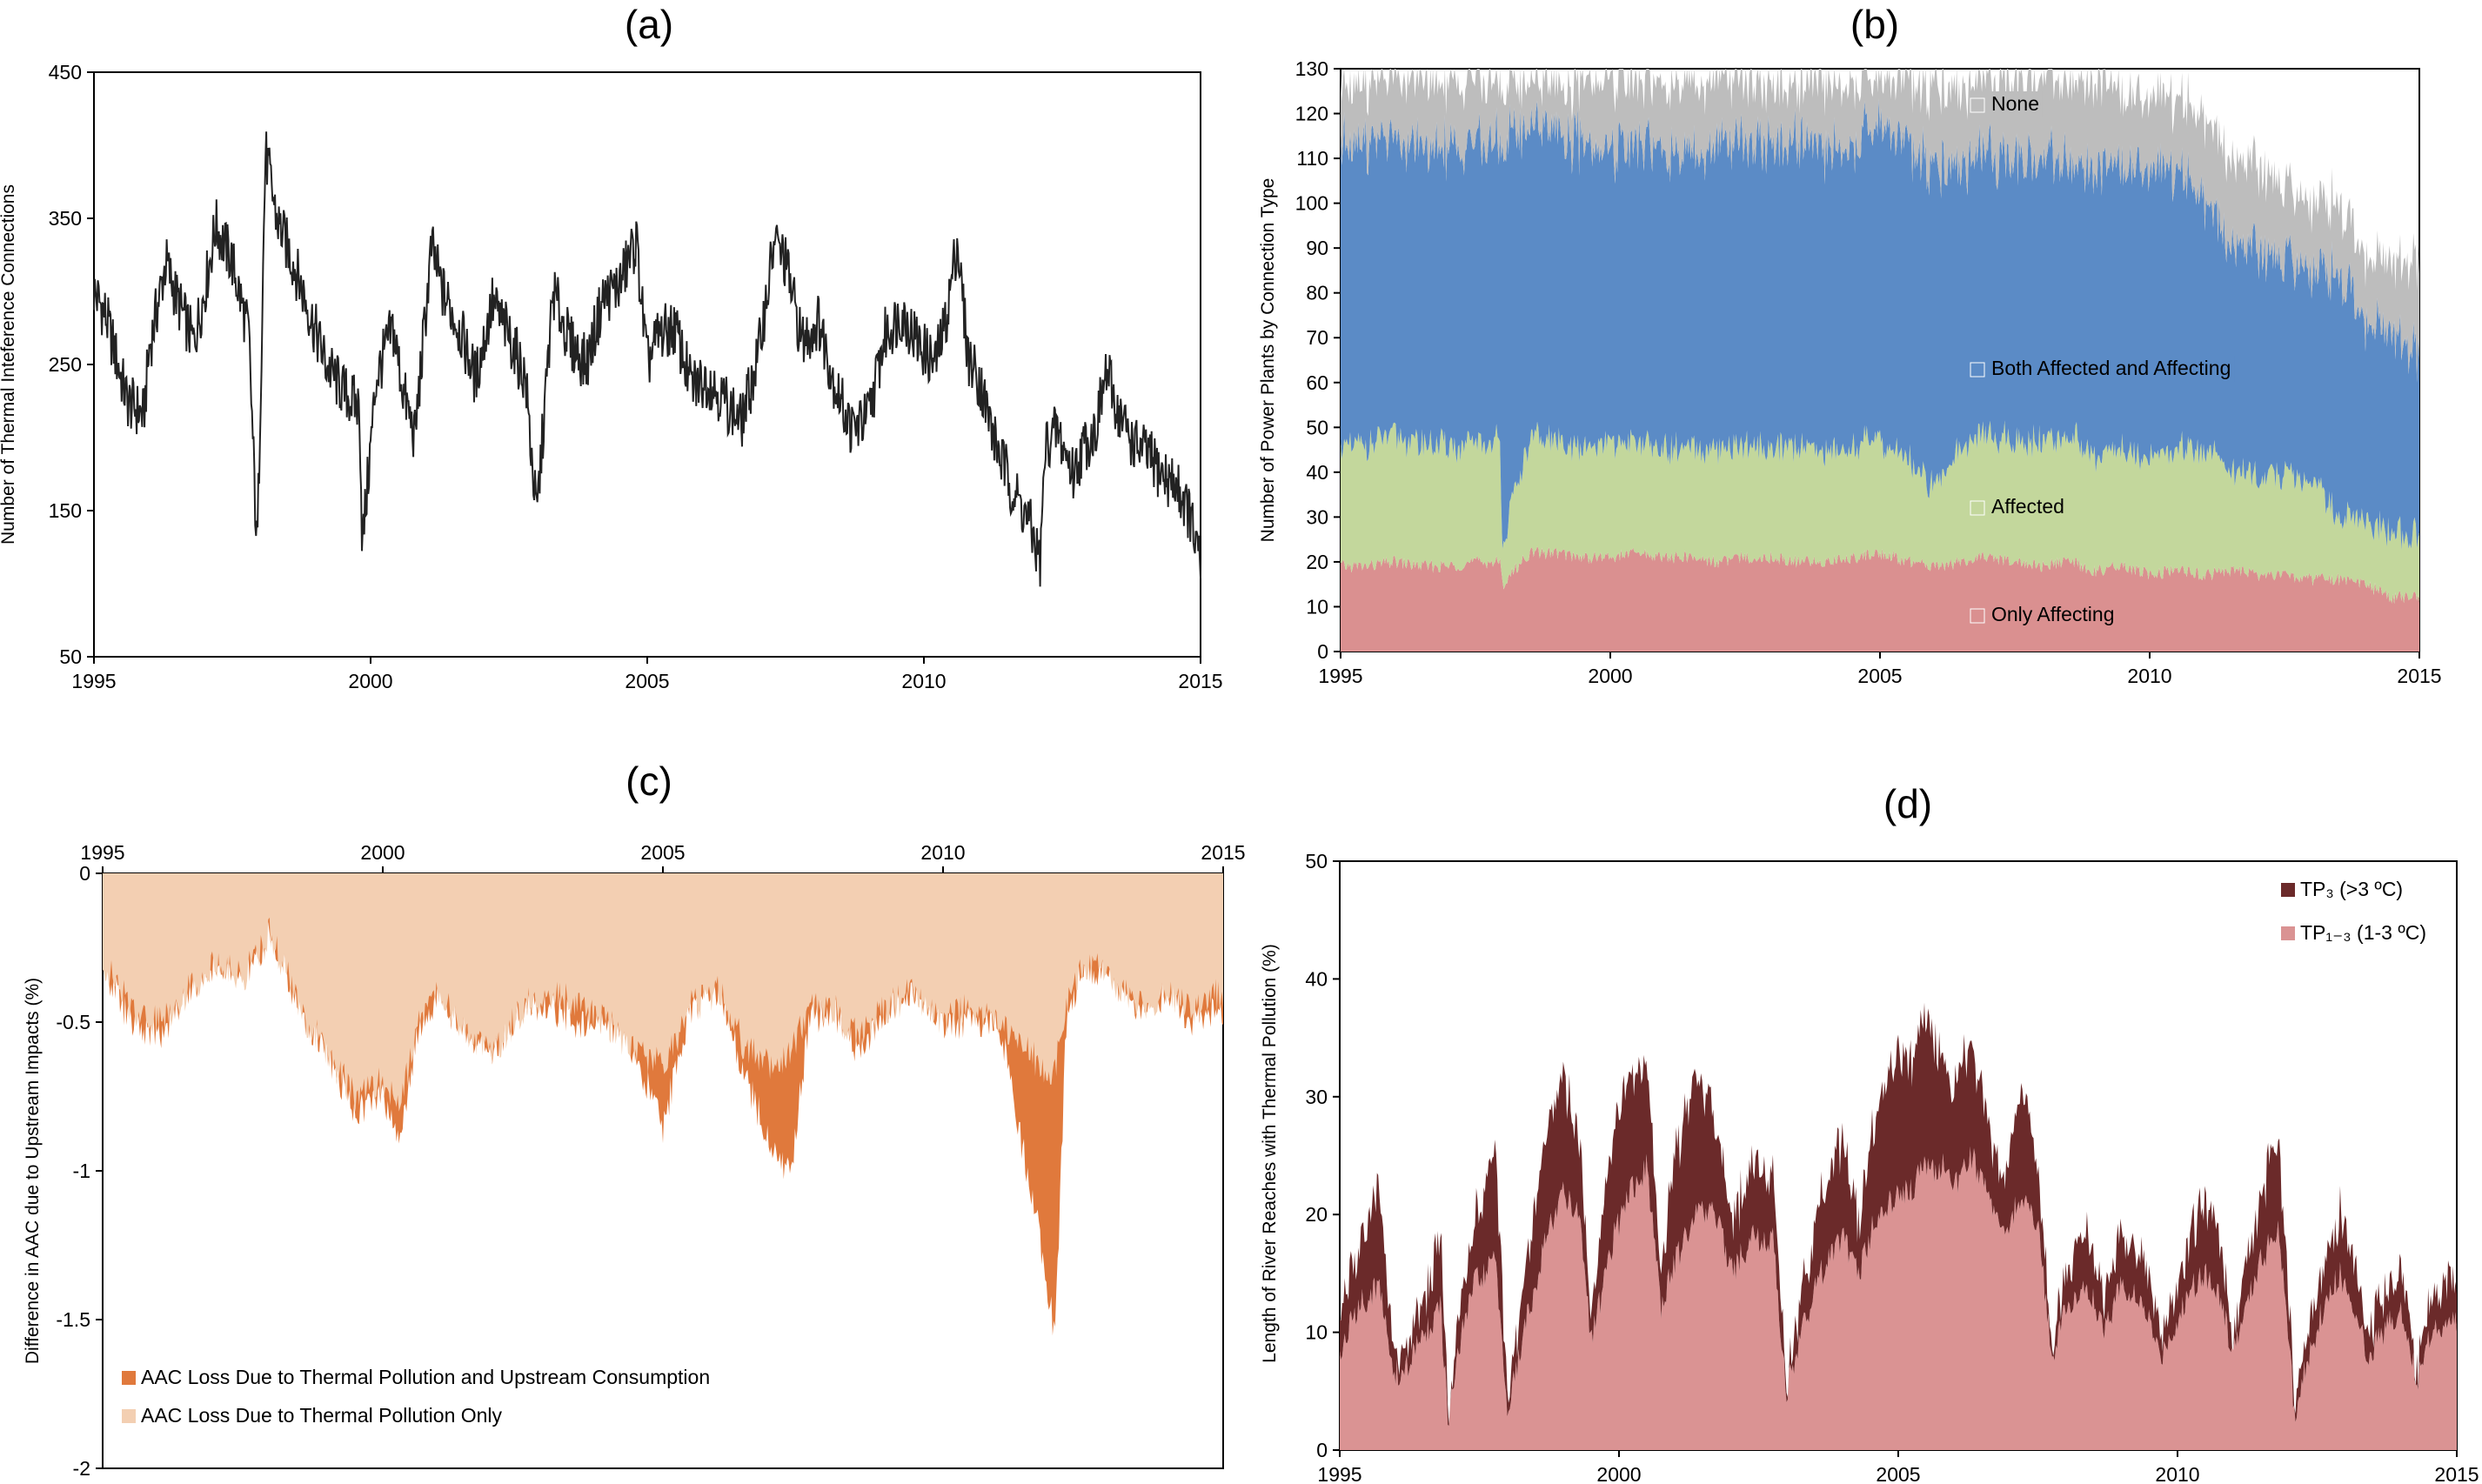  I want to click on panel-b-label: (b), so click(1874, 24).